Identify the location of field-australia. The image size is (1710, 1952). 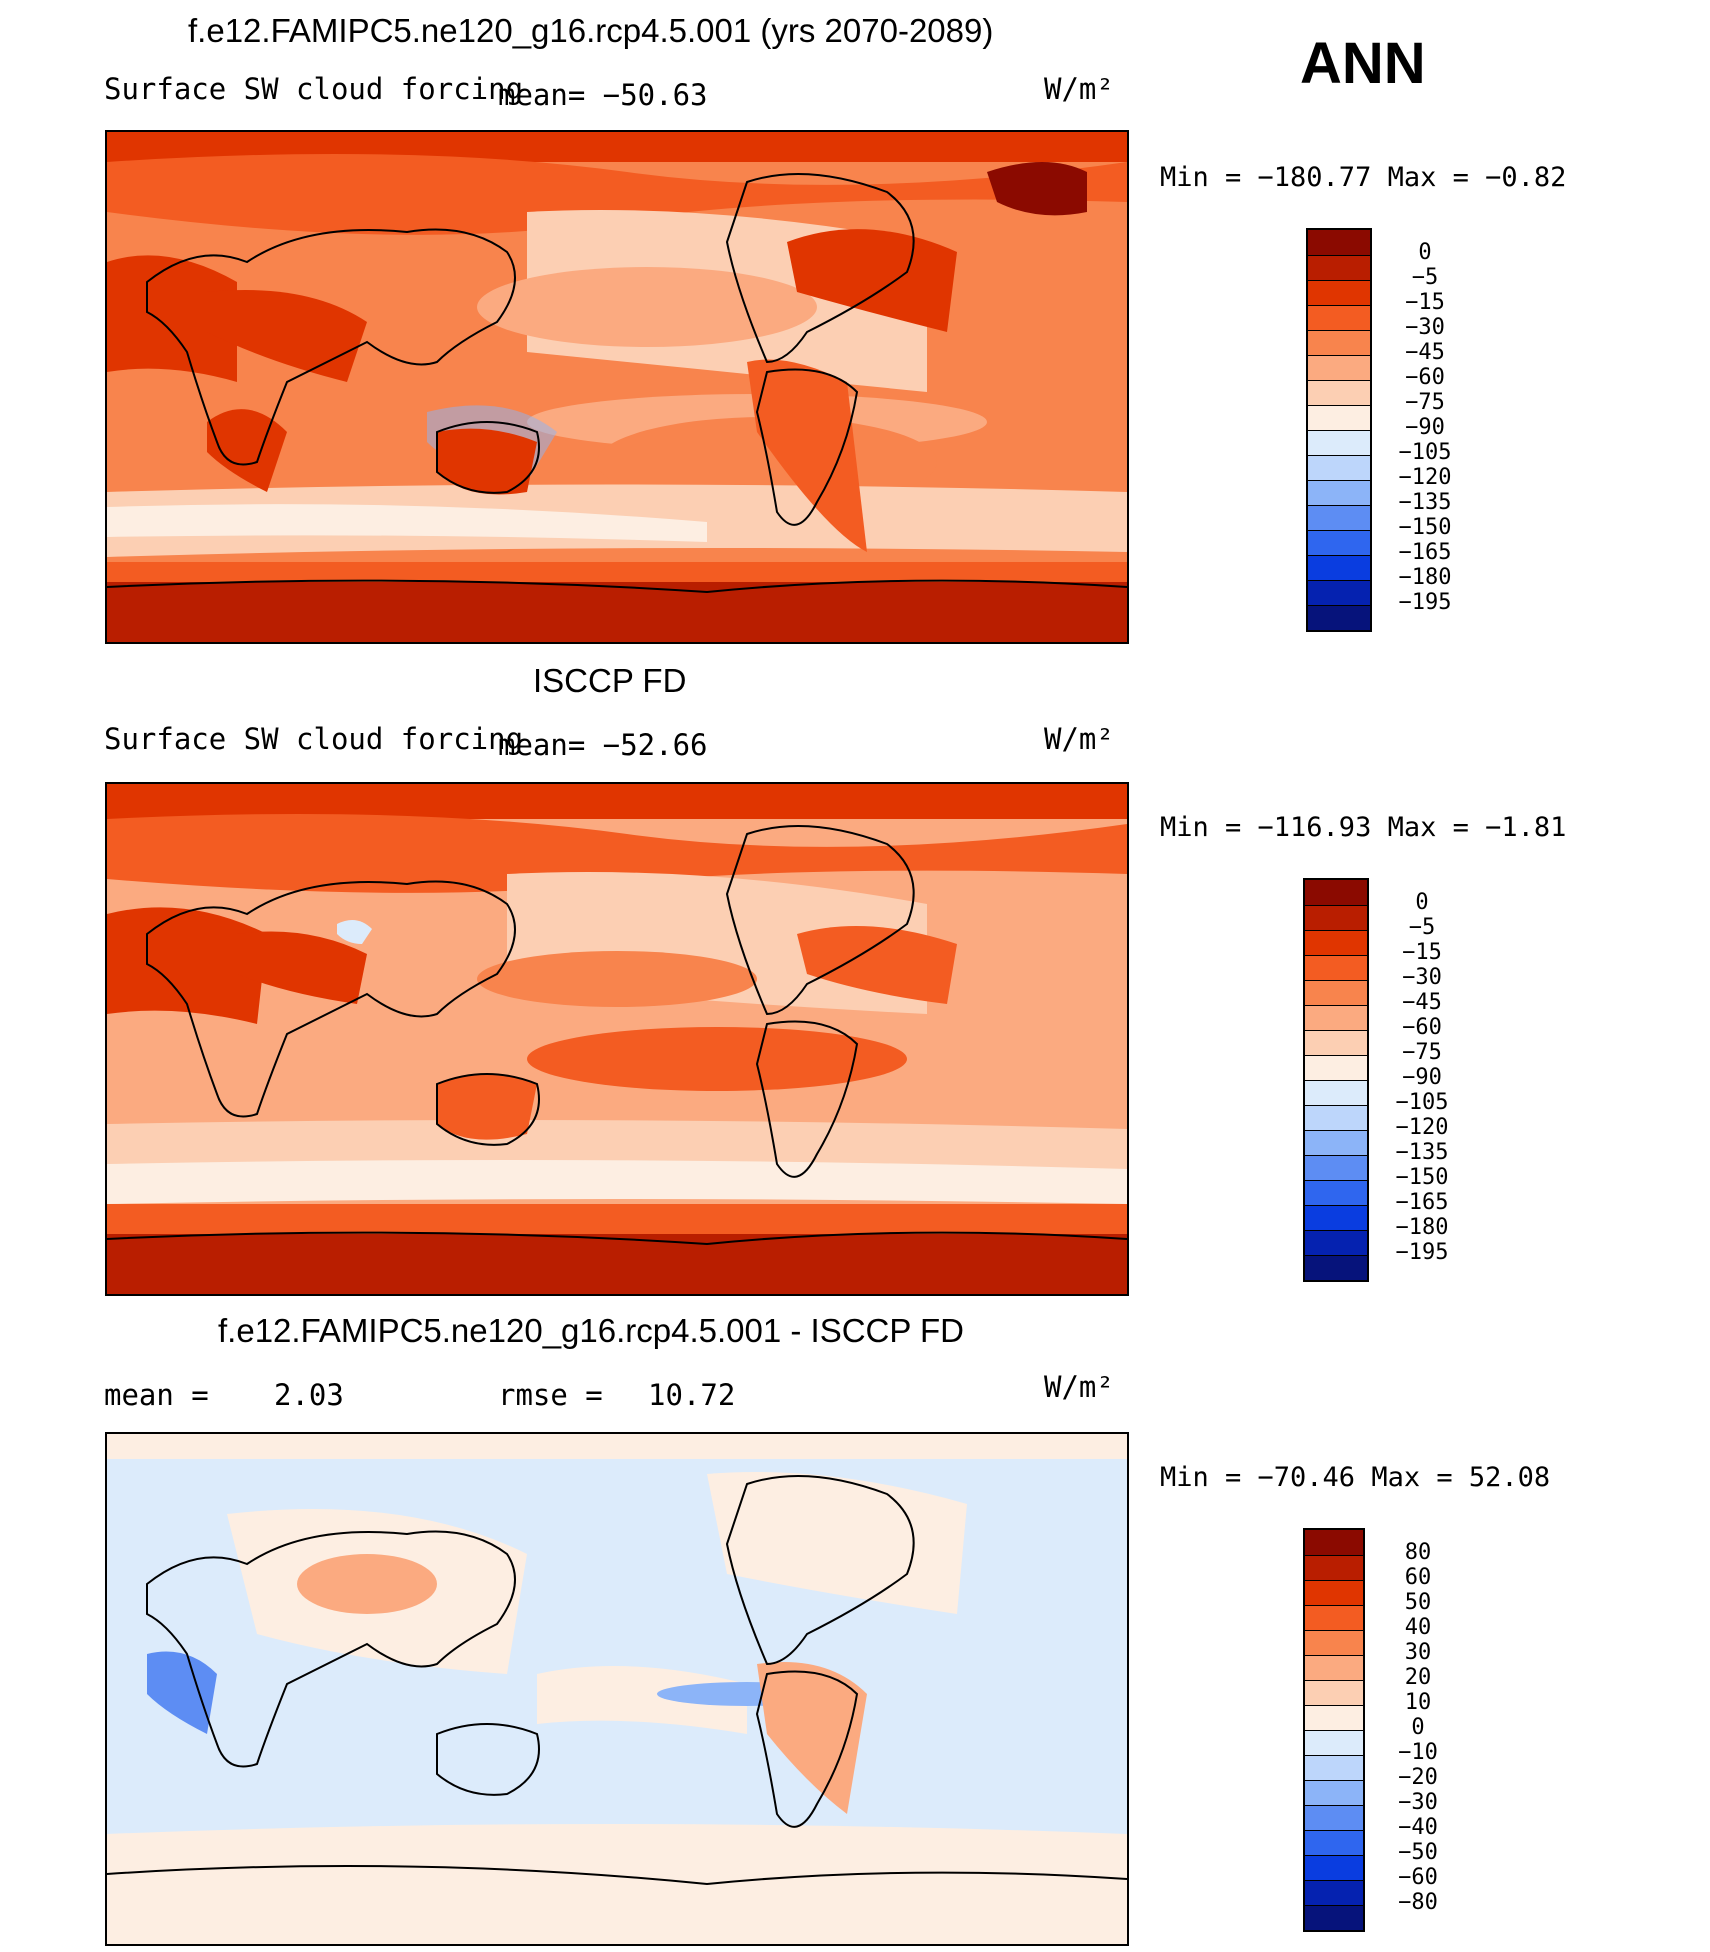
(487, 1107).